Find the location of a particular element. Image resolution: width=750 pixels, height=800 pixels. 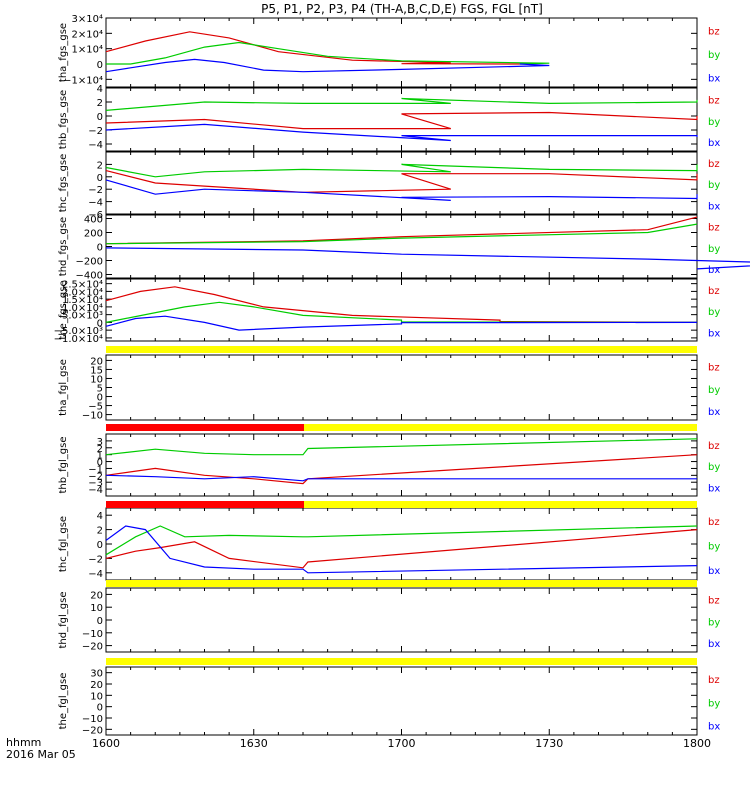

panel-thc_fgs_gse: −6−4 −20 2 thc_fgs_gse bz by bx is located at coordinates (389, 186).